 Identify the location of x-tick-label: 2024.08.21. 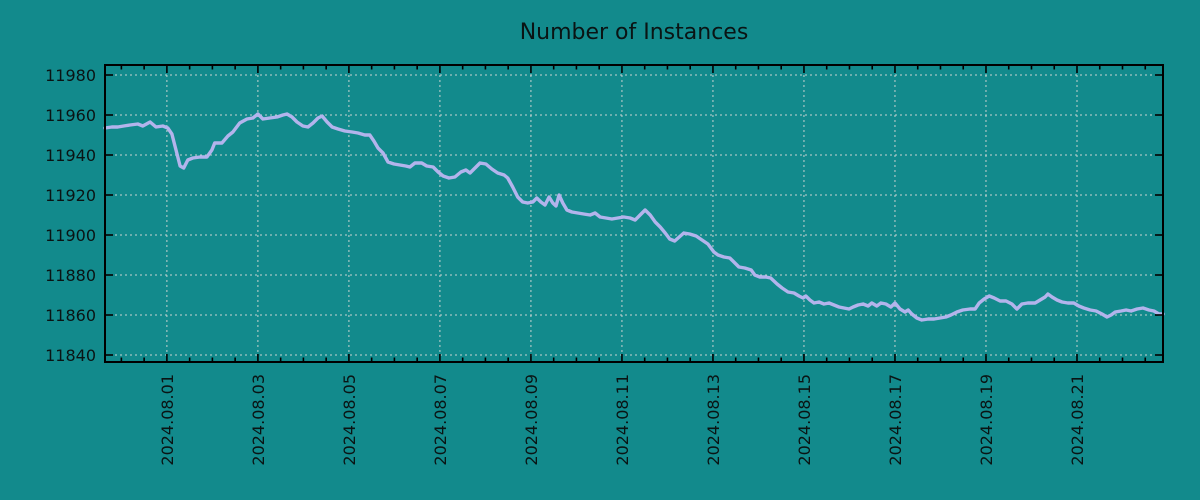
(1077, 420).